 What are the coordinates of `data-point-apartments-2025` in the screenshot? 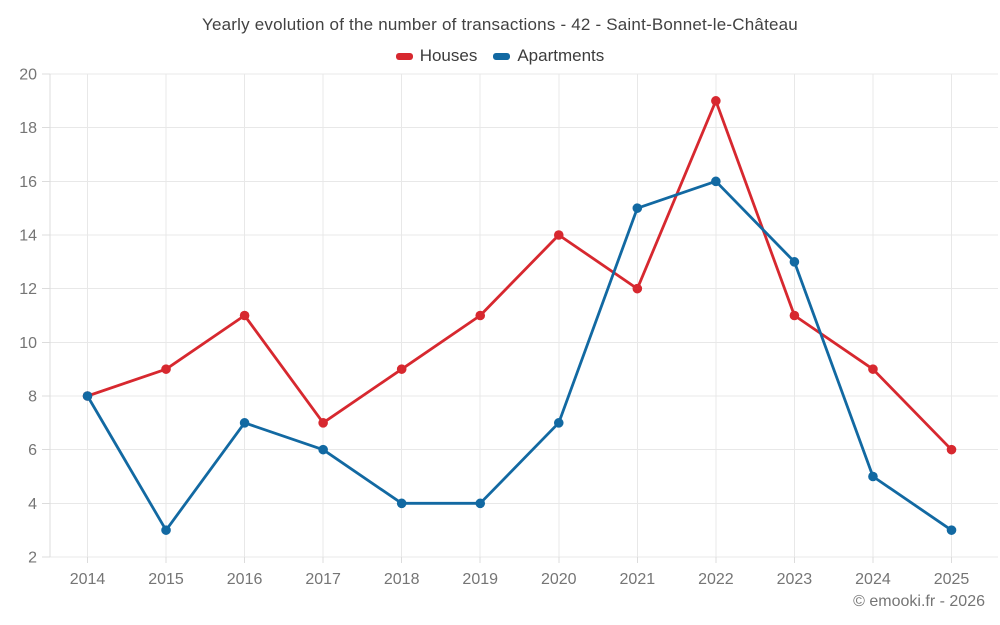 It's located at (951, 530).